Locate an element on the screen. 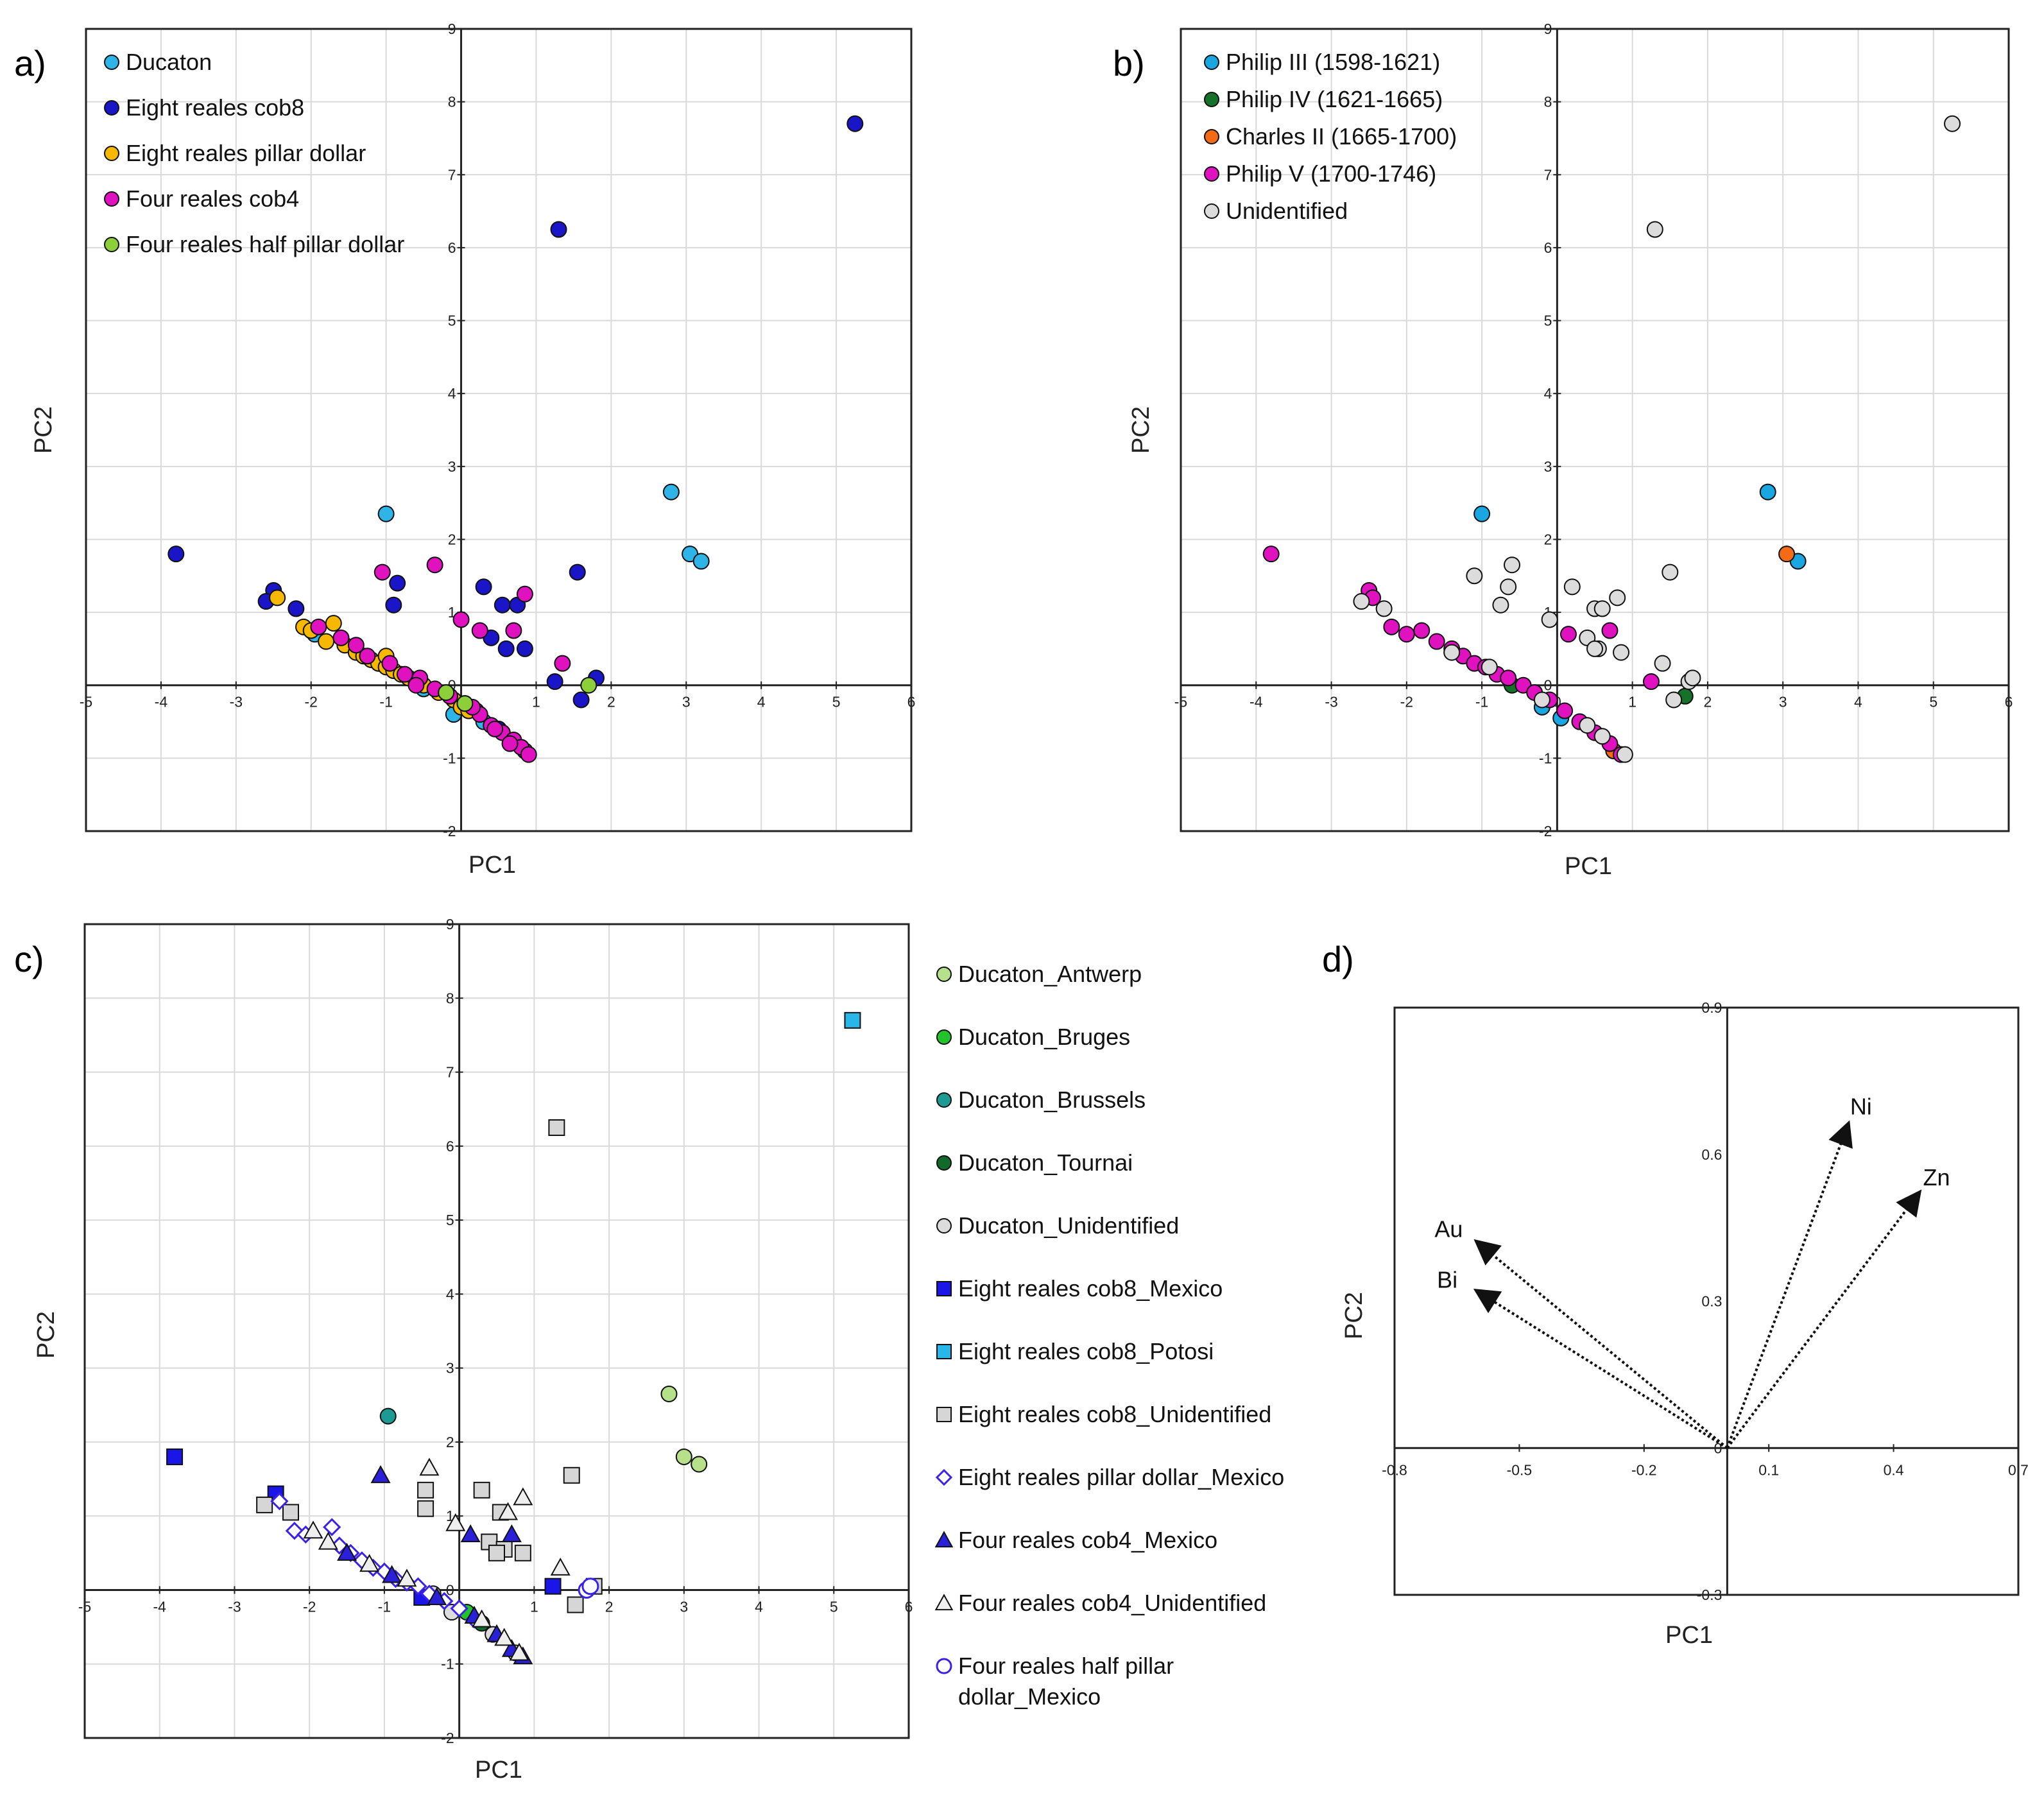  legend-item: Philip V (1700-1746) is located at coordinates (1320, 173).